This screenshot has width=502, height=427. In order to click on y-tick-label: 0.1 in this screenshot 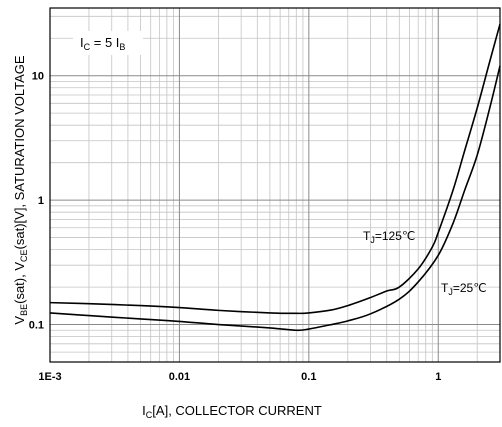, I will do `click(36, 326)`.